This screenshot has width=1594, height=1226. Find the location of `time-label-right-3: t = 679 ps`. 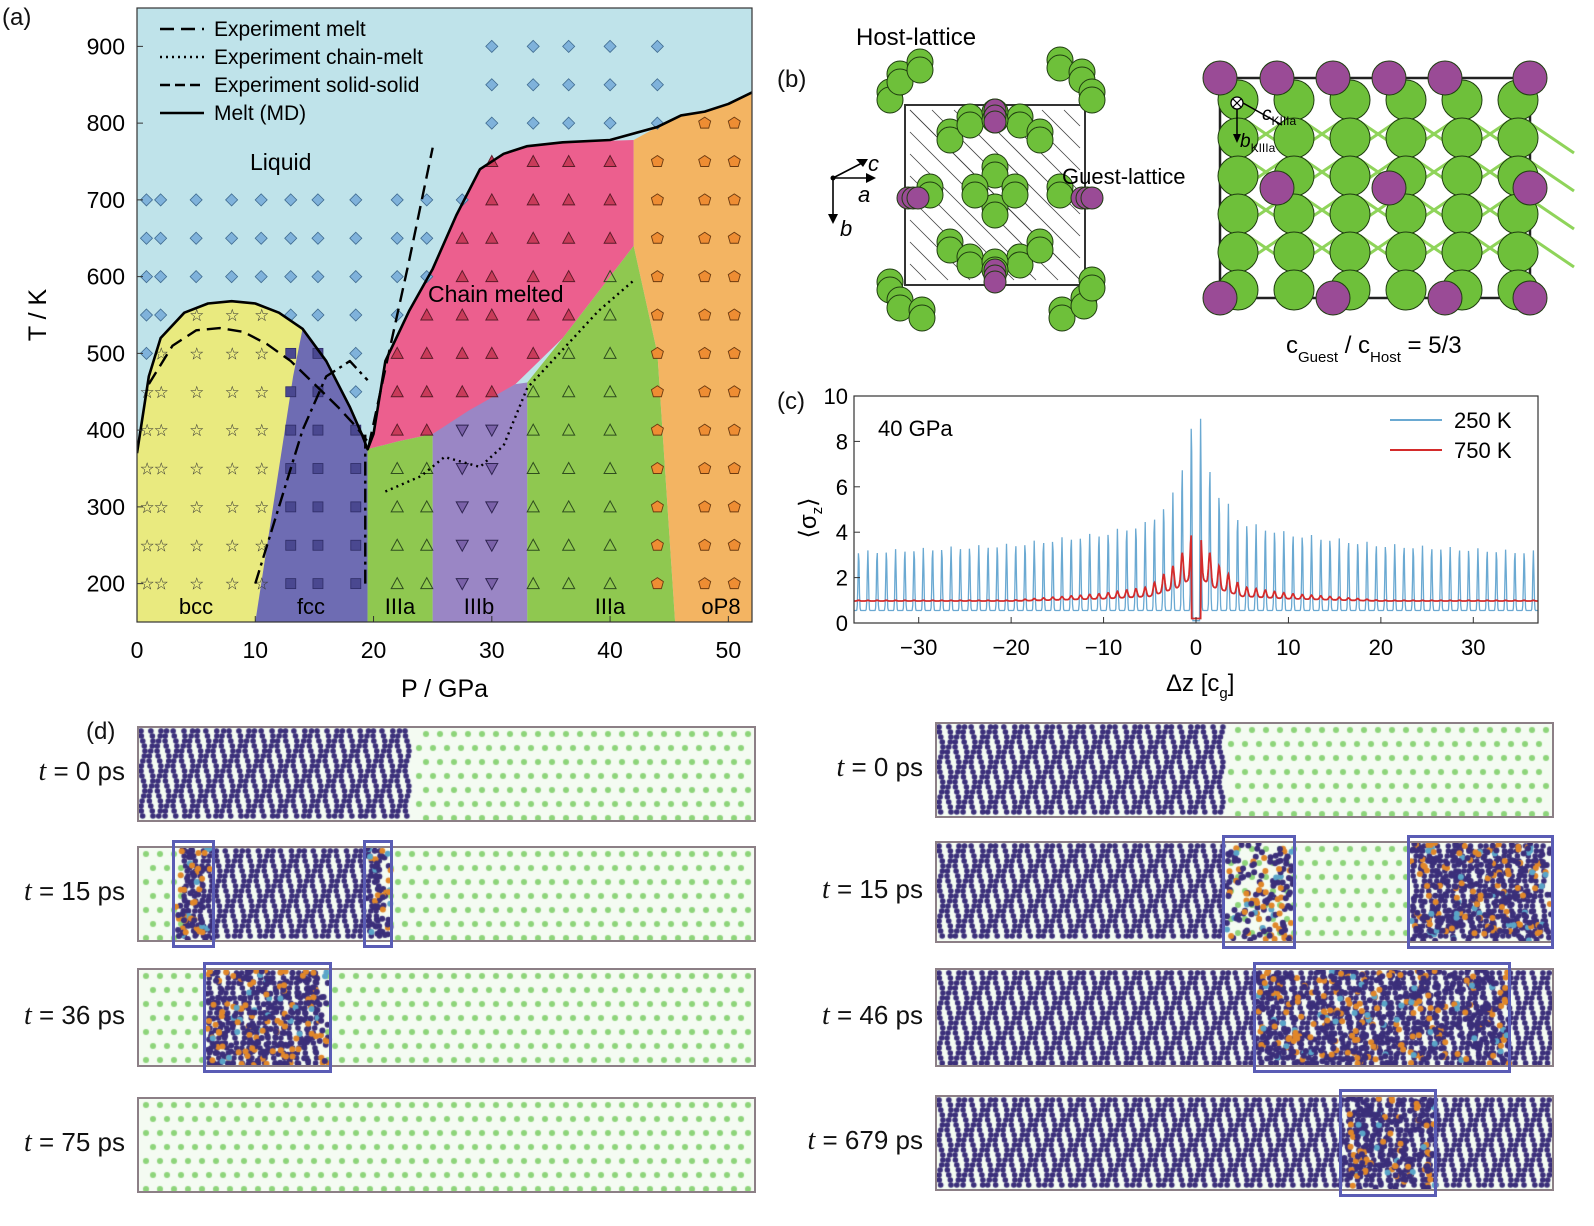

time-label-right-3: t = 679 ps is located at coordinates (864, 1141).